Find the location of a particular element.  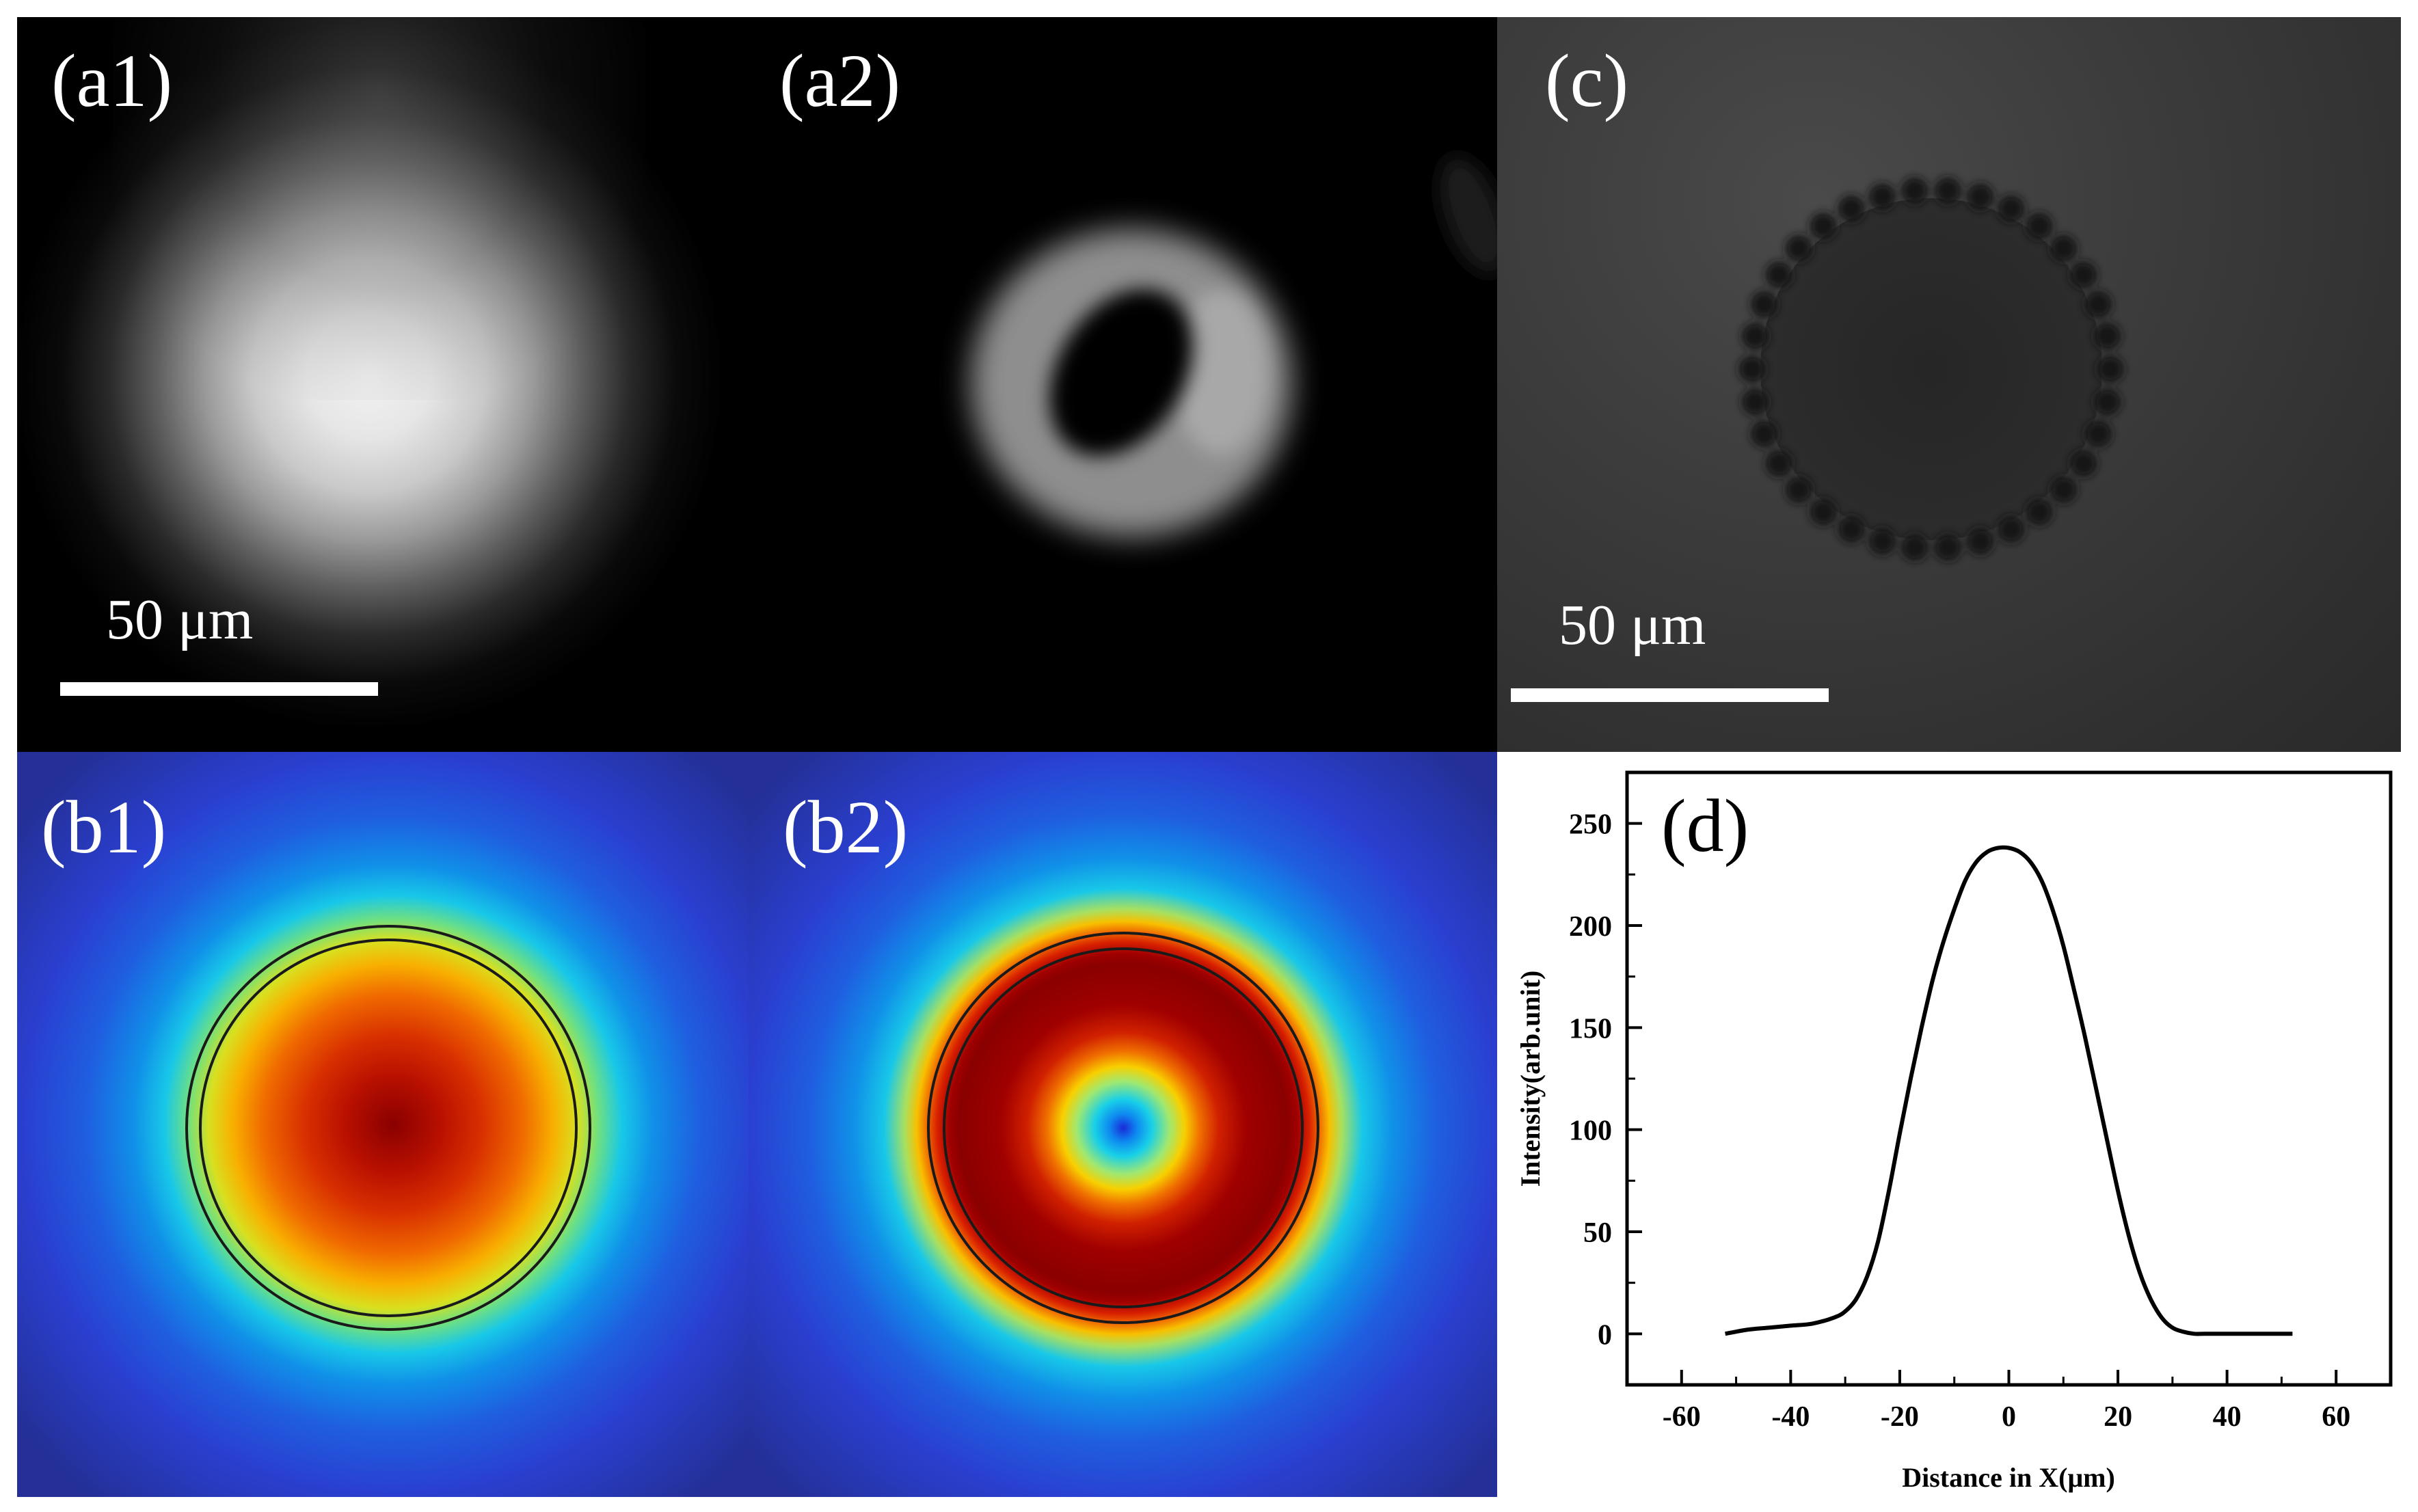

panel-b1-label: (b1) is located at coordinates (104, 827).